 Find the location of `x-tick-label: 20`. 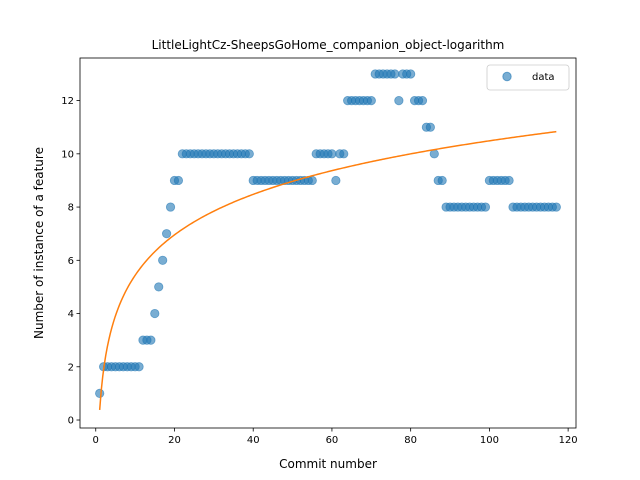

x-tick-label: 20 is located at coordinates (174, 440).